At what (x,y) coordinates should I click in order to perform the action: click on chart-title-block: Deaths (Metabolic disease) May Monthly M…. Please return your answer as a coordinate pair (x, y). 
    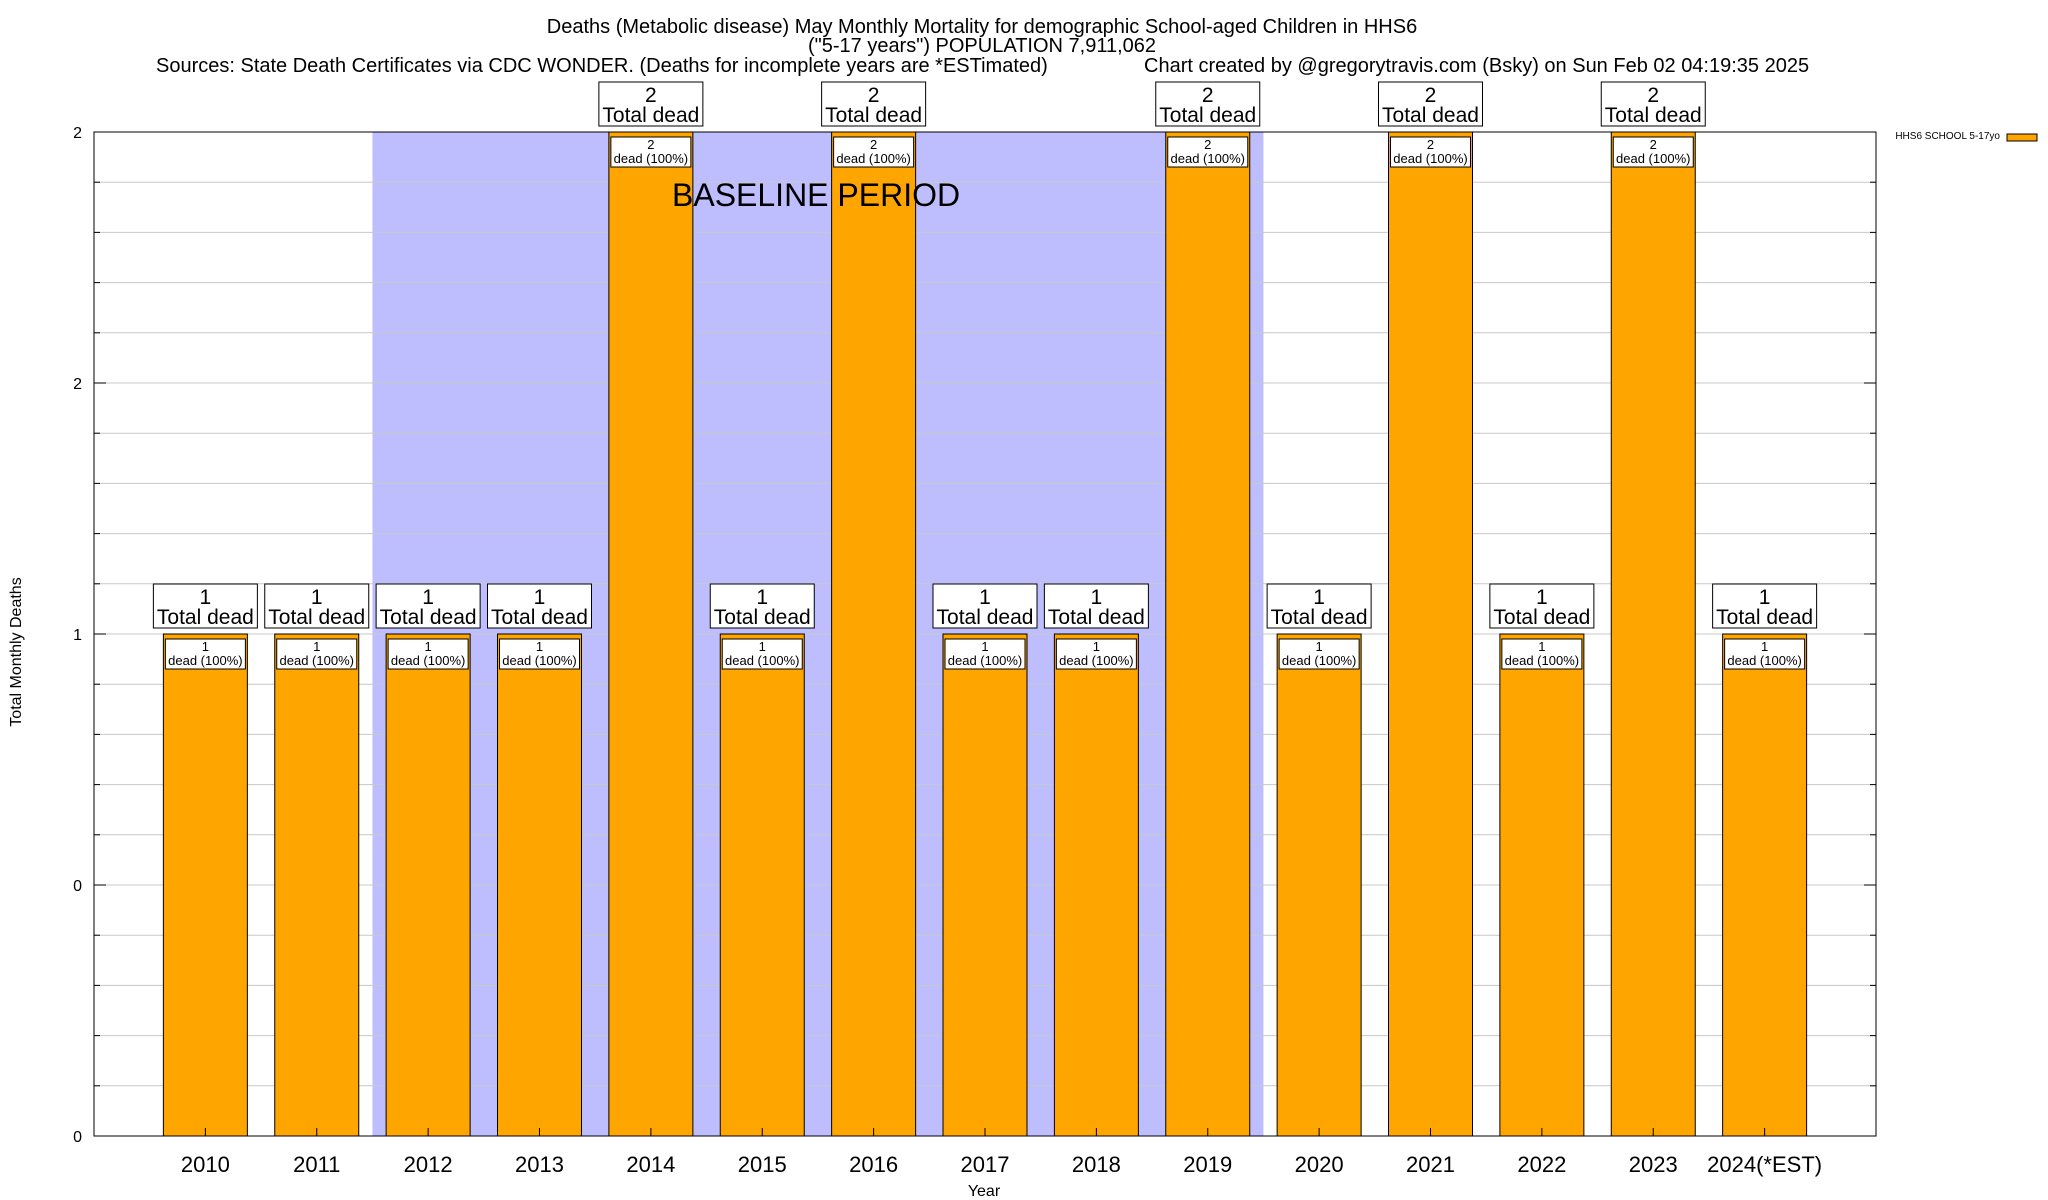
    Looking at the image, I should click on (982, 46).